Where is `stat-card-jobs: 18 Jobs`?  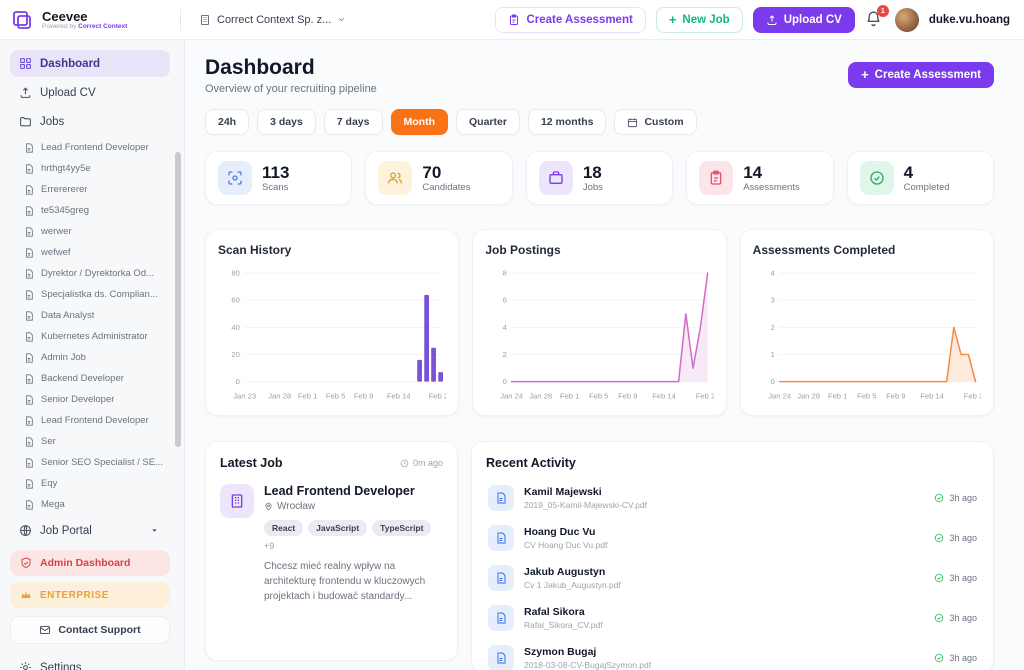 stat-card-jobs: 18 Jobs is located at coordinates (599, 178).